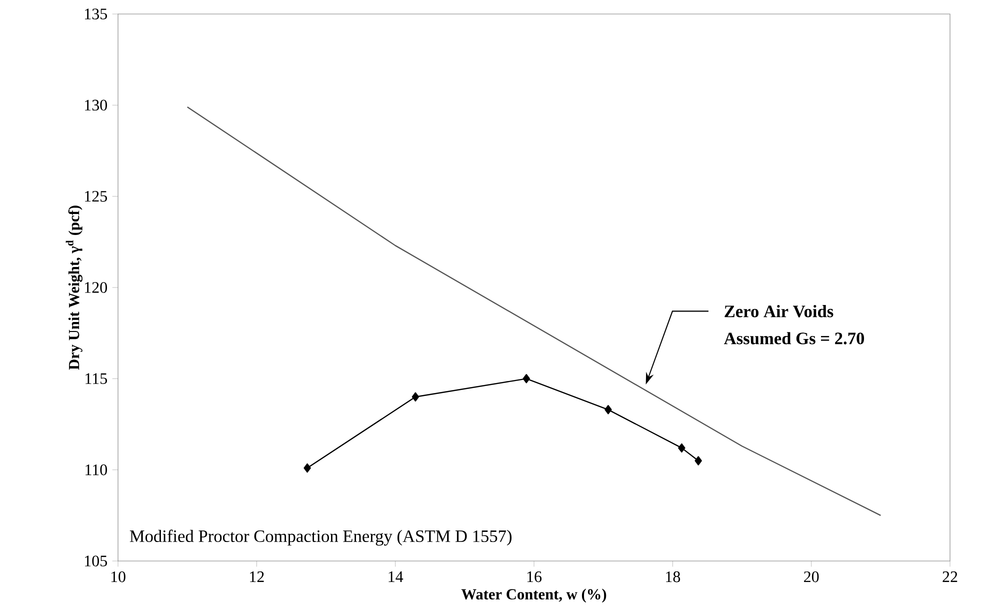 Image resolution: width=987 pixels, height=611 pixels. I want to click on y-tick-label: 110, so click(96, 470).